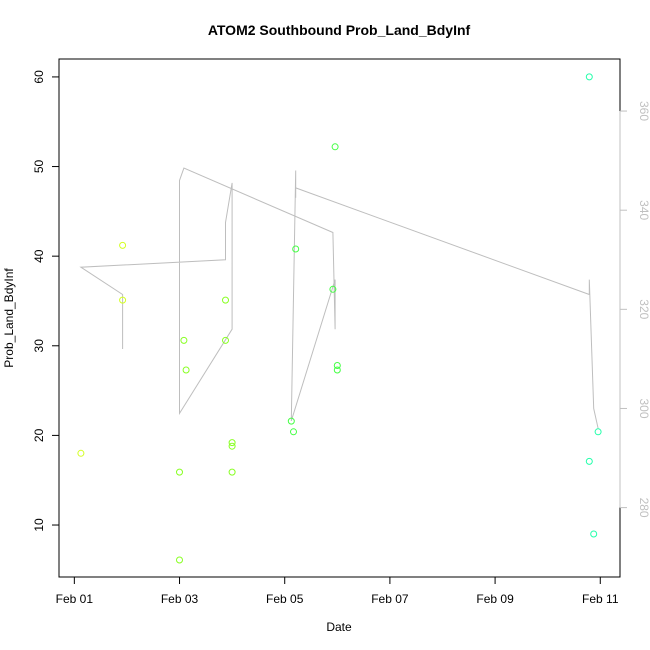  What do you see at coordinates (339, 627) in the screenshot?
I see `x-axis-label: Date` at bounding box center [339, 627].